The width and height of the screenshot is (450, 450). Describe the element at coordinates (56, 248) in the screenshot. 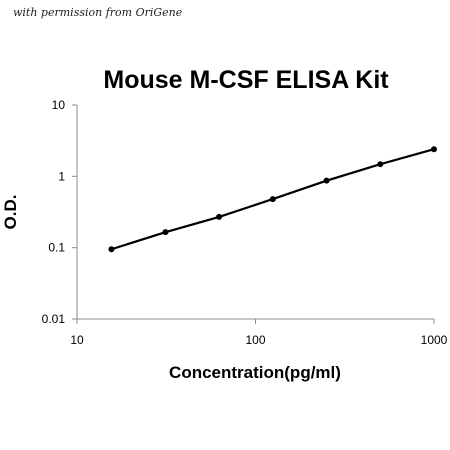

I see `y-tick-label: 0.1` at that location.